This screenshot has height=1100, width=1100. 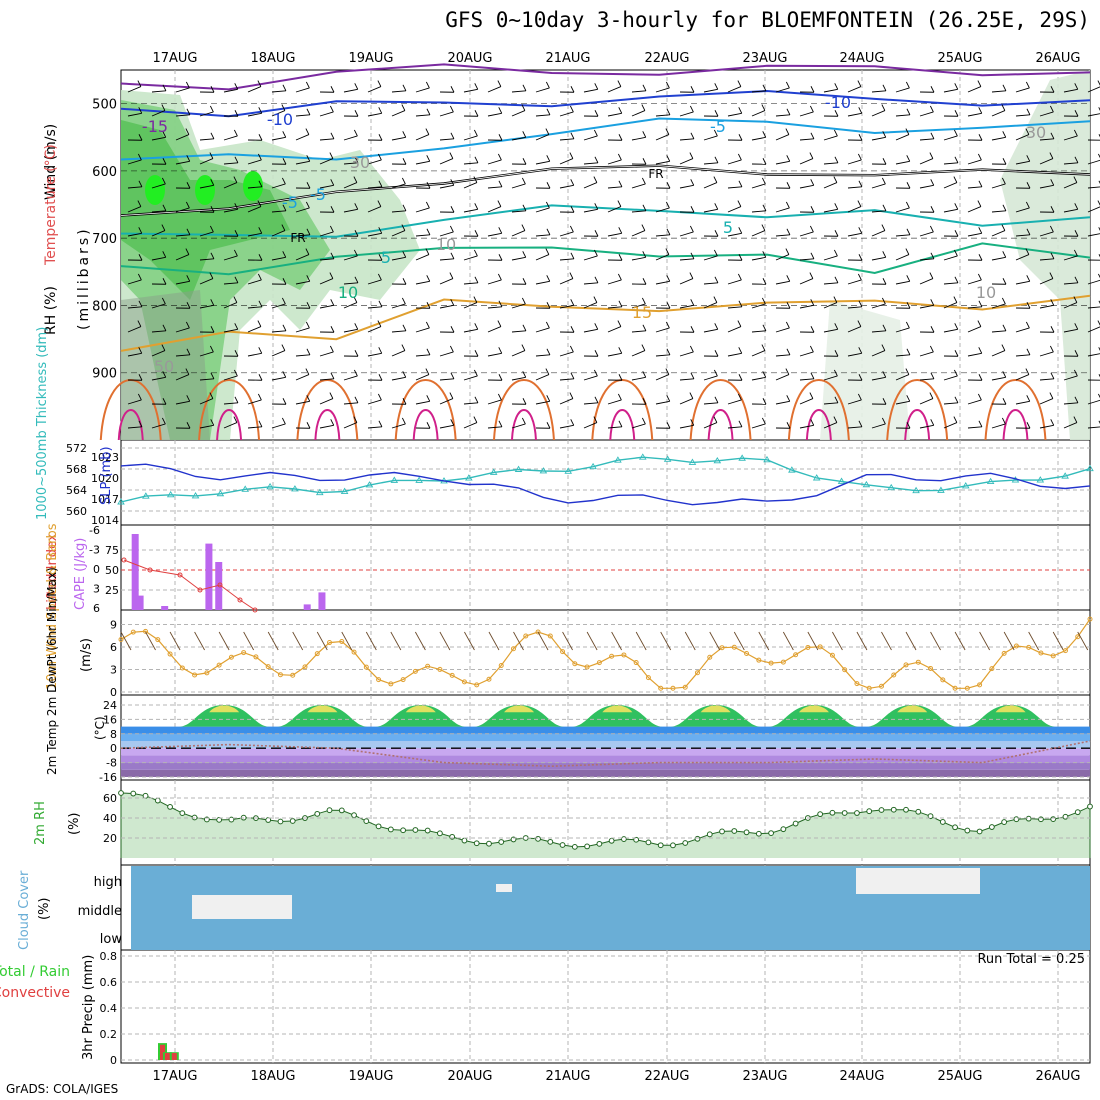 What do you see at coordinates (655, 174) in the screenshot?
I see `contour-label: FR` at bounding box center [655, 174].